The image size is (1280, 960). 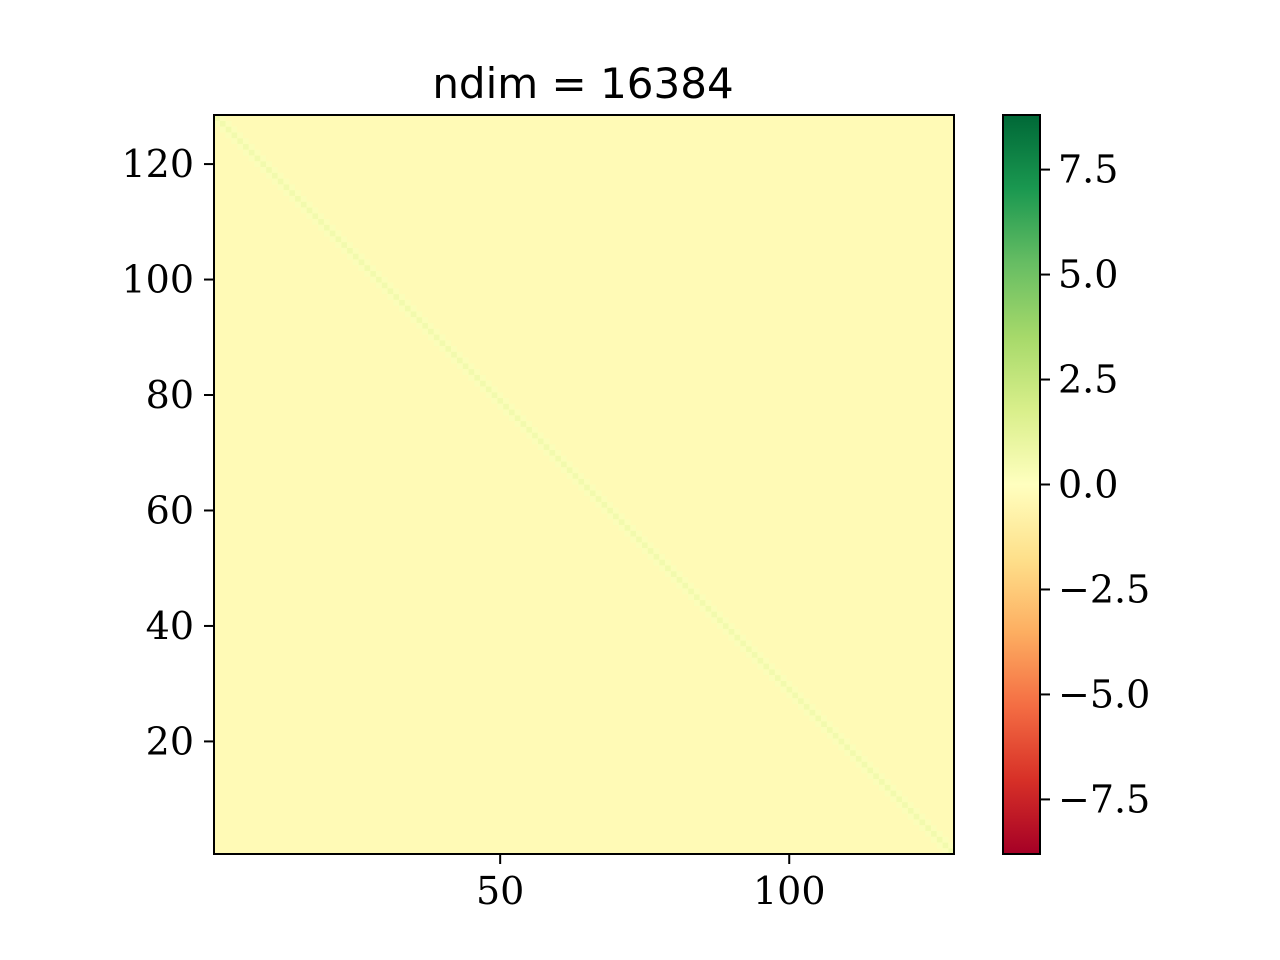 I want to click on colorbar-tick-label: −5.0, so click(x=1104, y=694).